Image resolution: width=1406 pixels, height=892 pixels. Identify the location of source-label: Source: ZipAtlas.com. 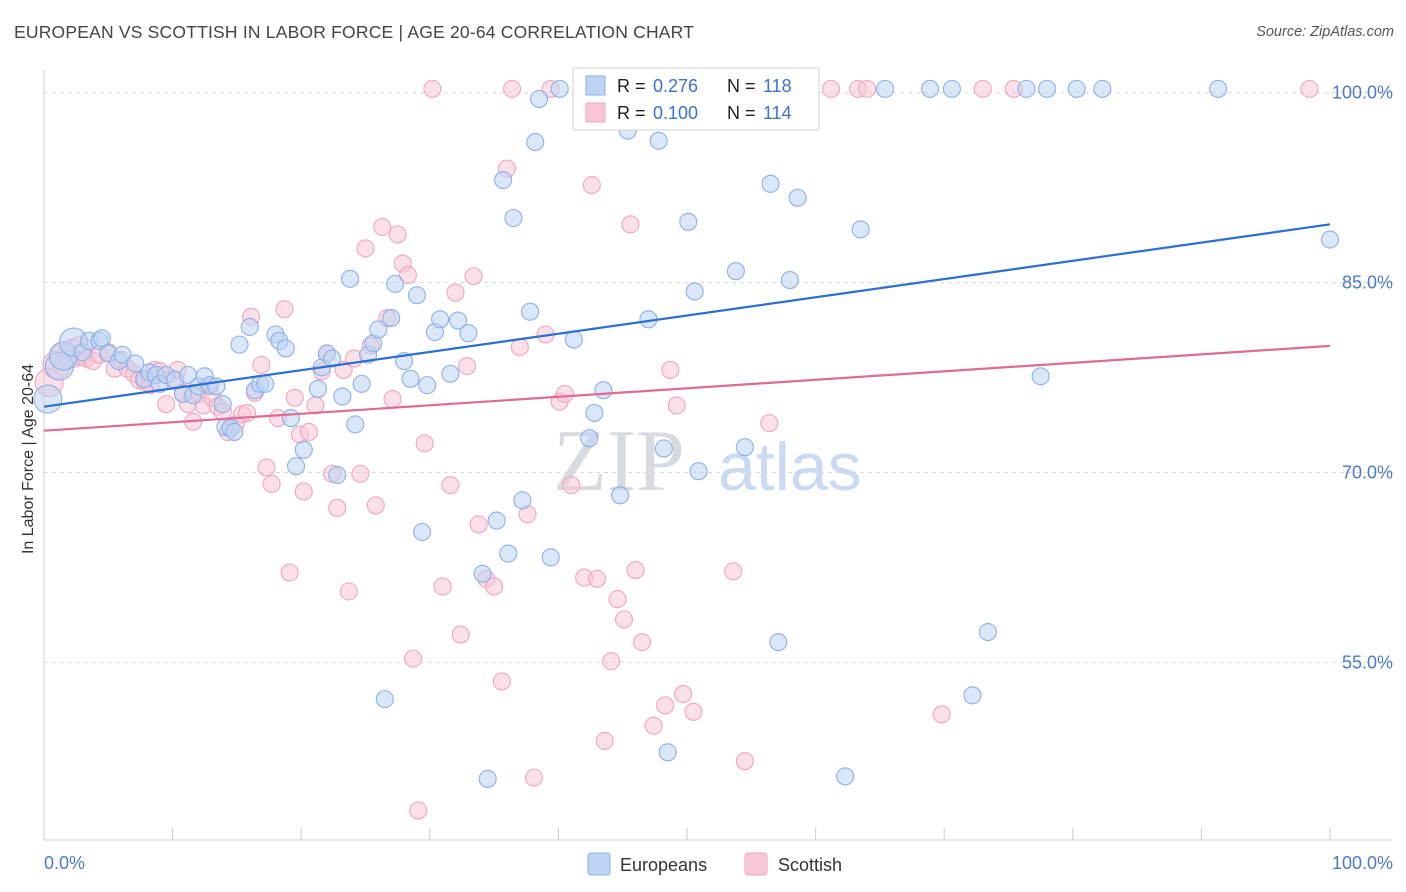
(1325, 32).